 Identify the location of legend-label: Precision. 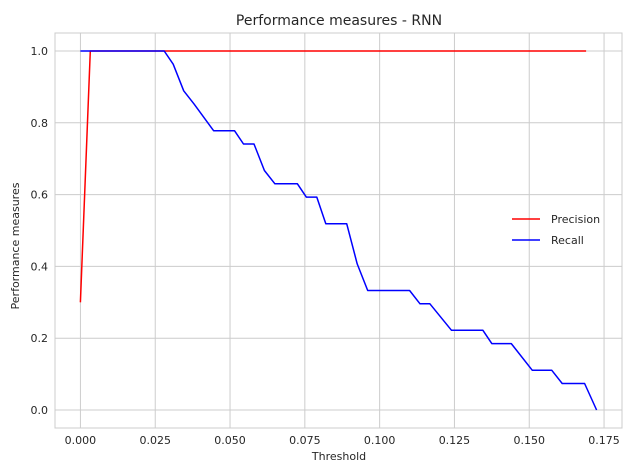
(575, 219).